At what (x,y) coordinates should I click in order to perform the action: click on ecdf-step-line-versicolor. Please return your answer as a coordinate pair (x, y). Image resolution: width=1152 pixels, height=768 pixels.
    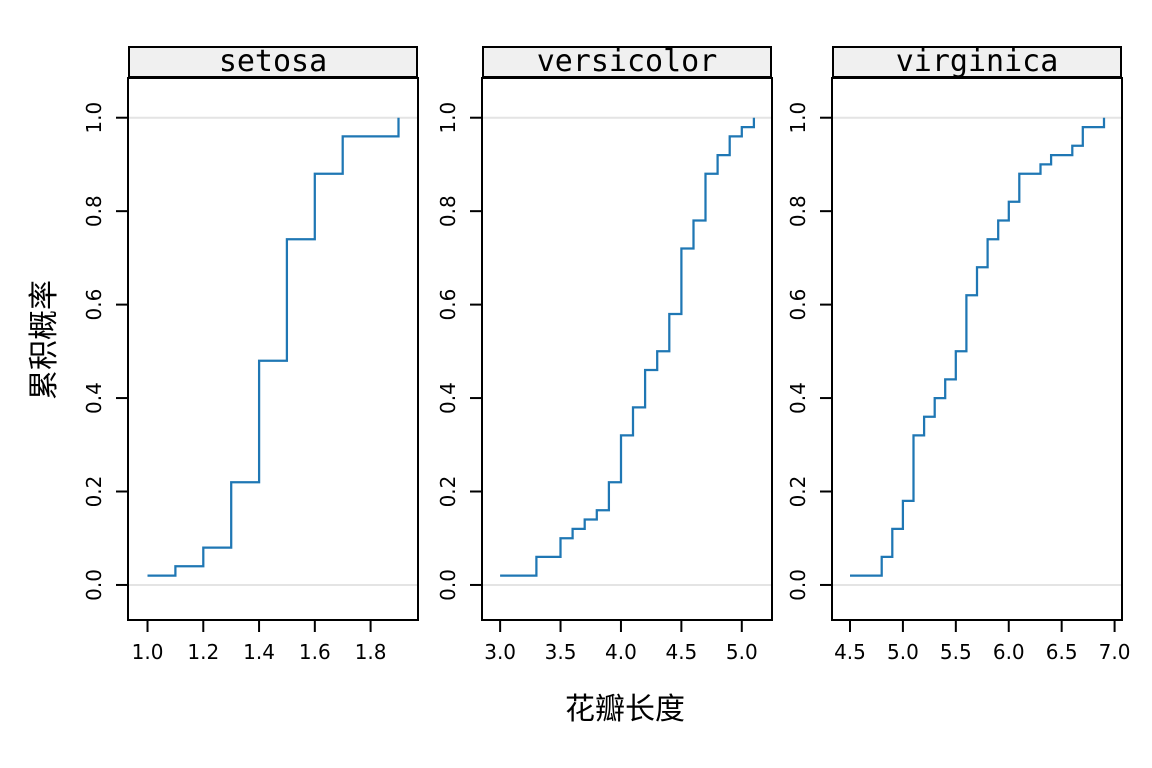
    Looking at the image, I should click on (628, 347).